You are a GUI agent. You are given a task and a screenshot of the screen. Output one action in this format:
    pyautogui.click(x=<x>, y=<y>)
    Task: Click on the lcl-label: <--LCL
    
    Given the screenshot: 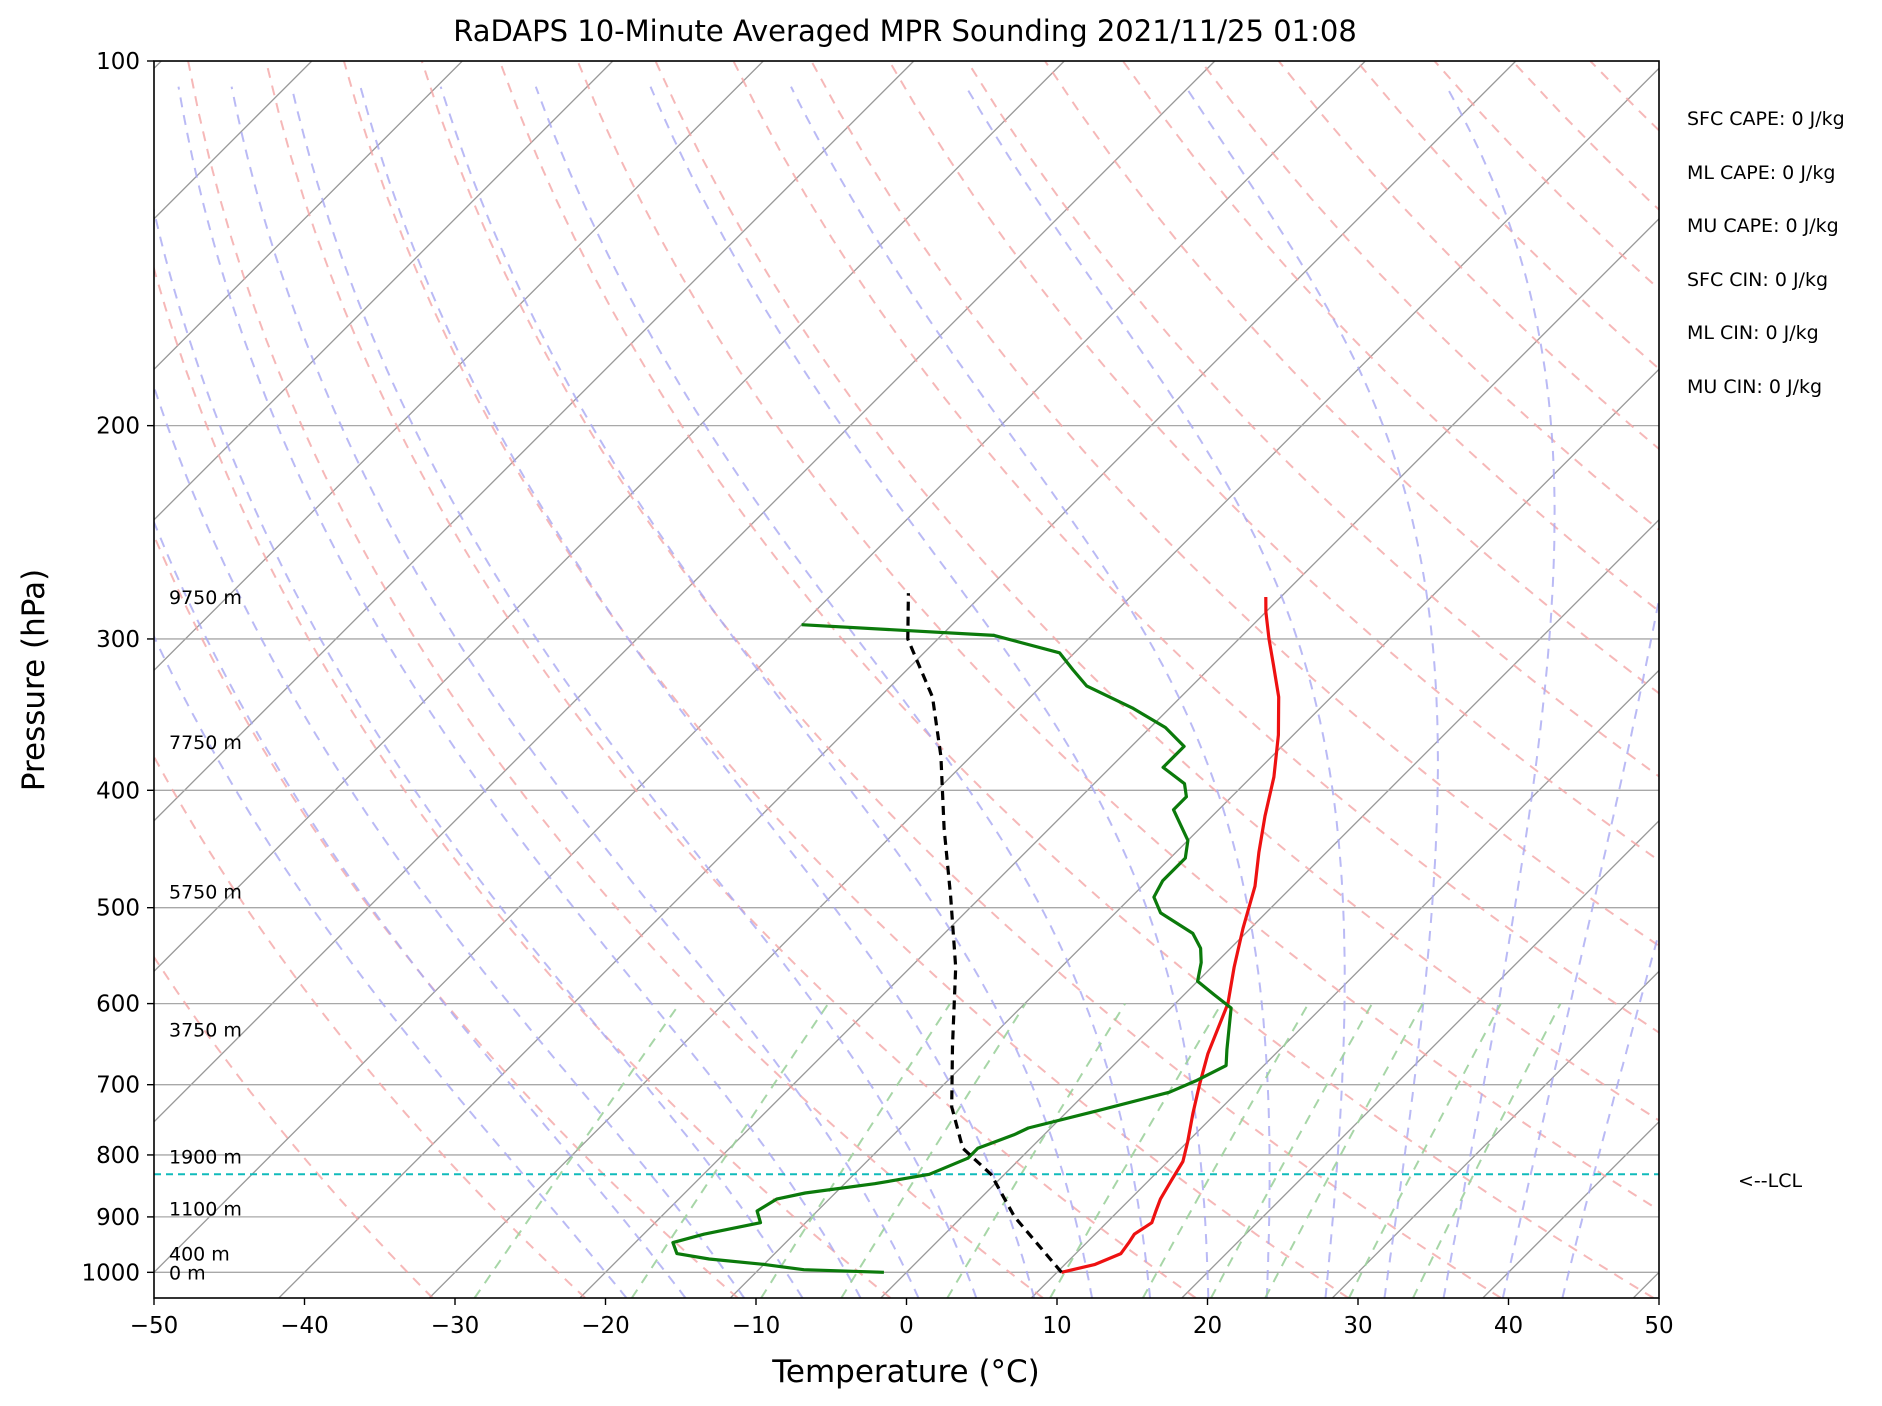 What is the action you would take?
    pyautogui.click(x=1770, y=1181)
    